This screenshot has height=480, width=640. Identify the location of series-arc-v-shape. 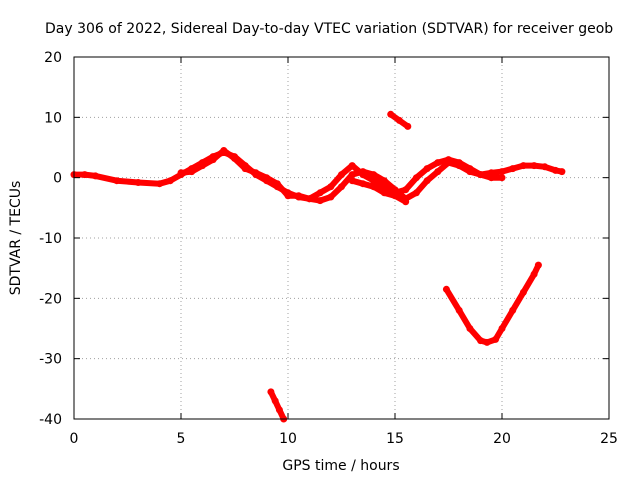
(492, 303).